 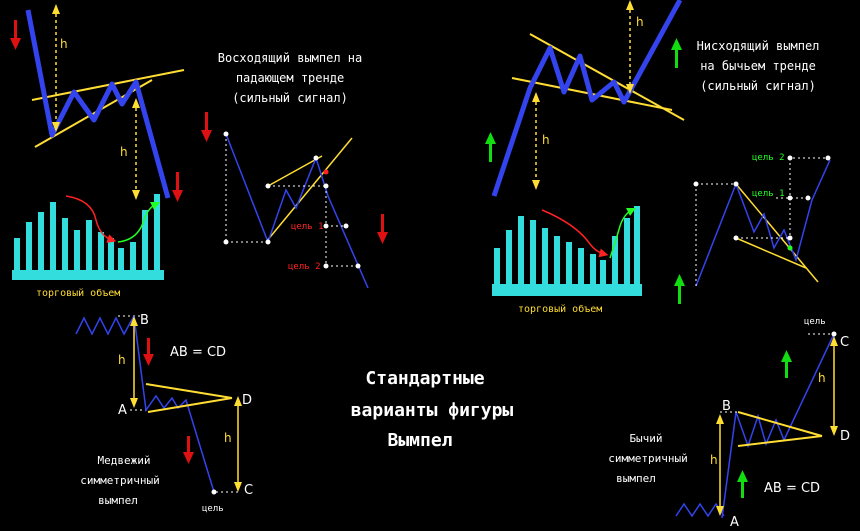 What do you see at coordinates (758, 46) in the screenshot?
I see `caption-line-1: Нисходящий вымпел` at bounding box center [758, 46].